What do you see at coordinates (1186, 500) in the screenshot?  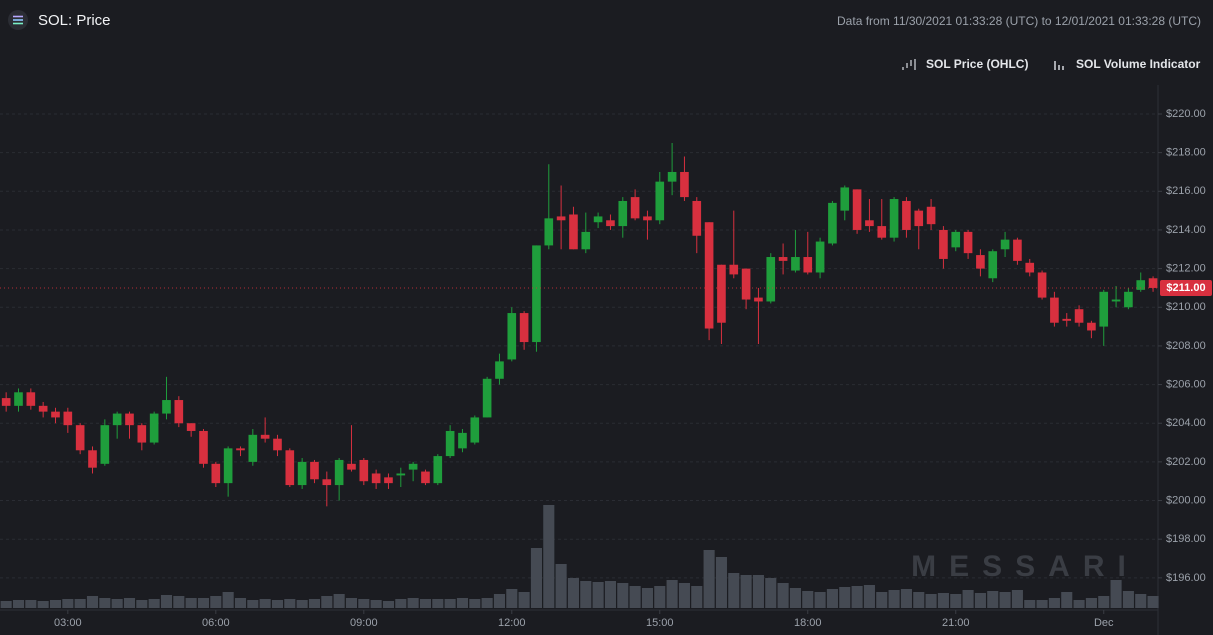 I see `y-tick-label: $200.00` at bounding box center [1186, 500].